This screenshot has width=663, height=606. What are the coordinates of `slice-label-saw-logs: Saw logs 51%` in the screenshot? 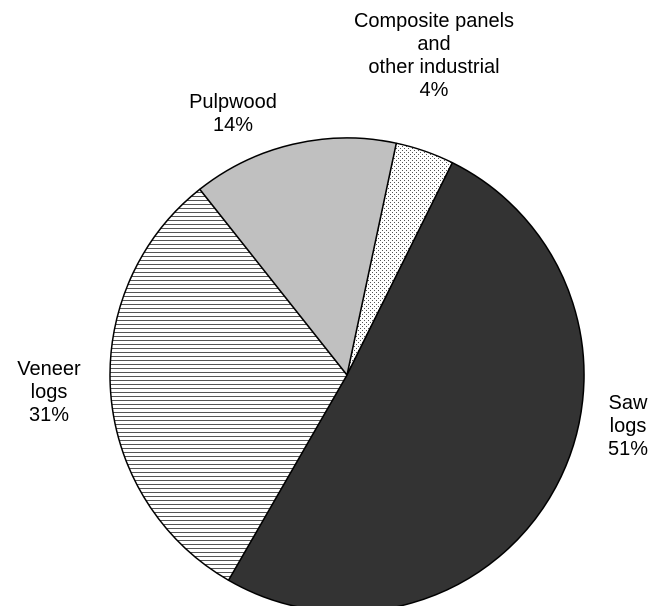 It's located at (628, 426).